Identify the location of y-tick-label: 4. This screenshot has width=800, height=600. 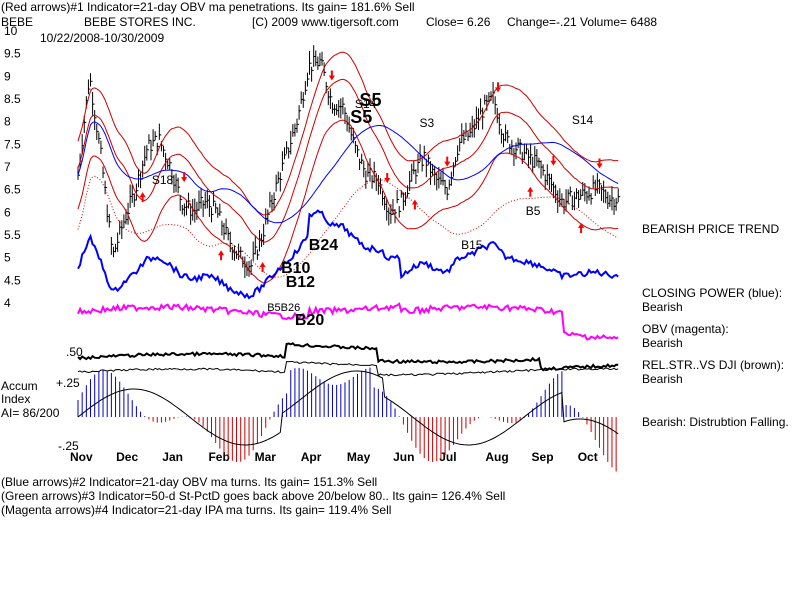
(7, 303).